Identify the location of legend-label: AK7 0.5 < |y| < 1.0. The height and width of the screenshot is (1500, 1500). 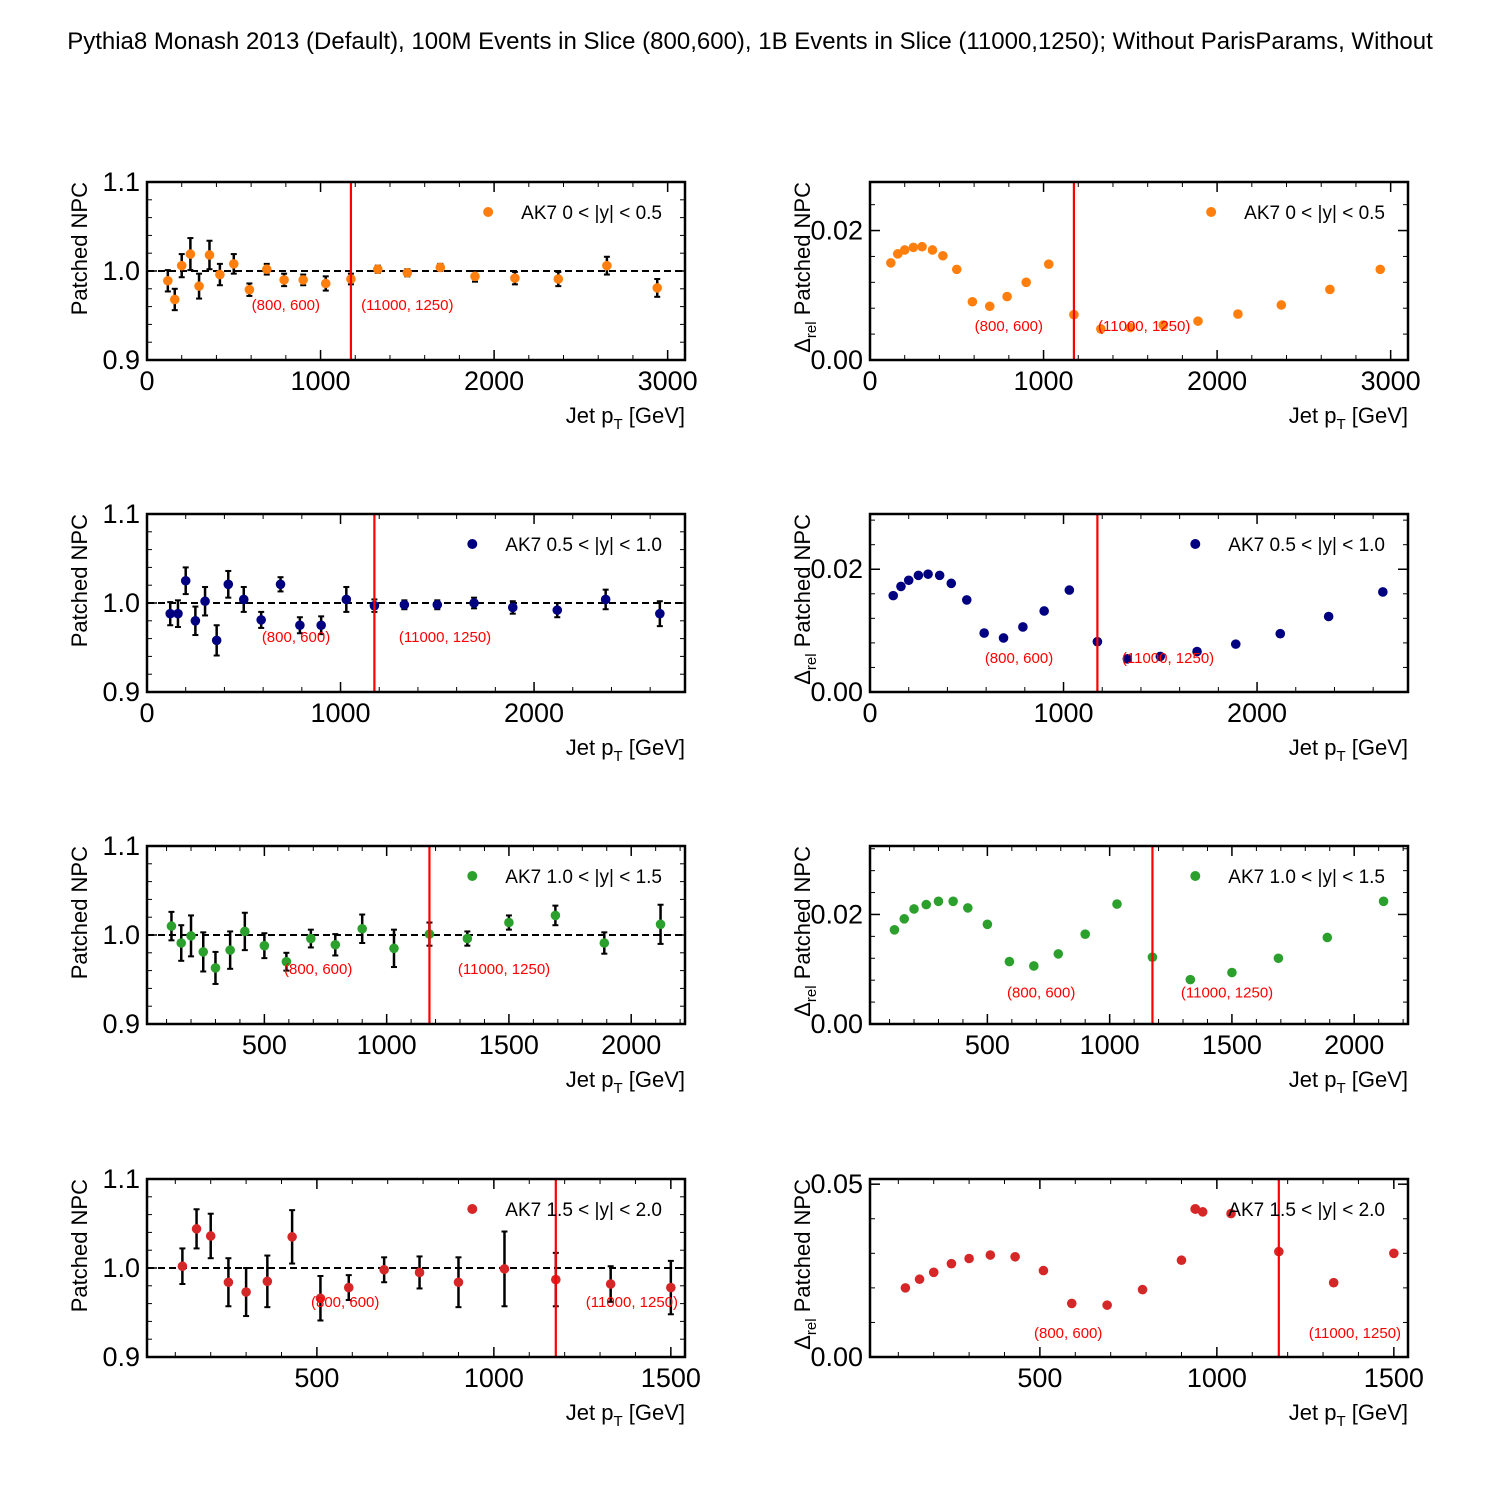
(1306, 545).